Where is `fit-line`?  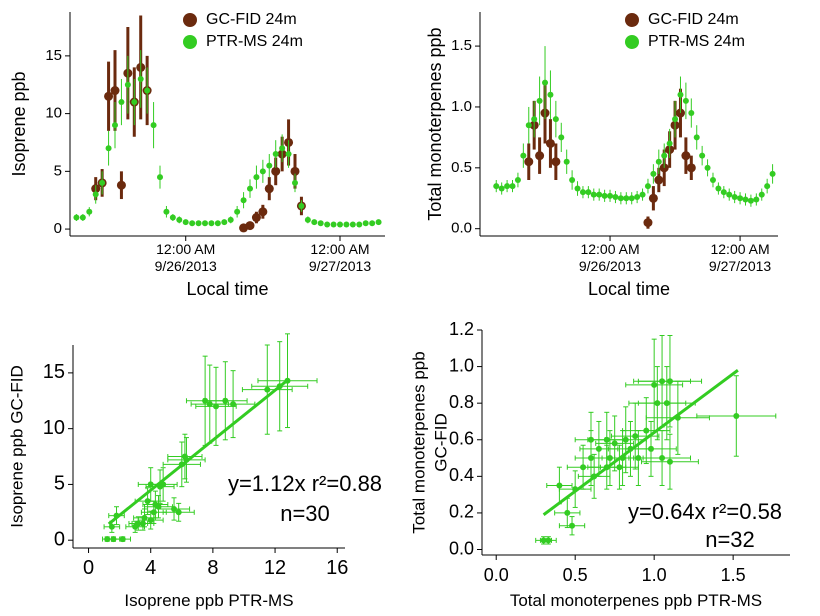 fit-line is located at coordinates (198, 452).